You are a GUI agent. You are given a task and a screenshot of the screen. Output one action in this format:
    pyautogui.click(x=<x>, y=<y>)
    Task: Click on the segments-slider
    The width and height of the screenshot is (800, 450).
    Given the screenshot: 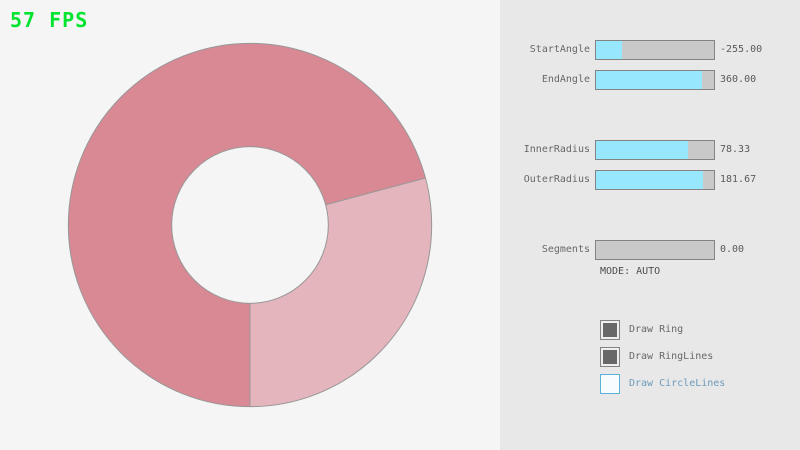 What is the action you would take?
    pyautogui.click(x=655, y=250)
    